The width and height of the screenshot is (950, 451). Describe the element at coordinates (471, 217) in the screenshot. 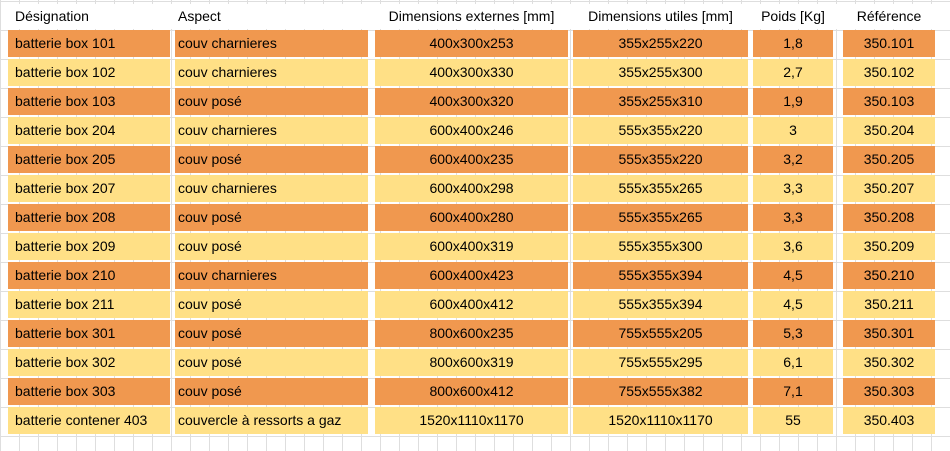

I see `cell-dimensions-externes: 600x400x280` at that location.